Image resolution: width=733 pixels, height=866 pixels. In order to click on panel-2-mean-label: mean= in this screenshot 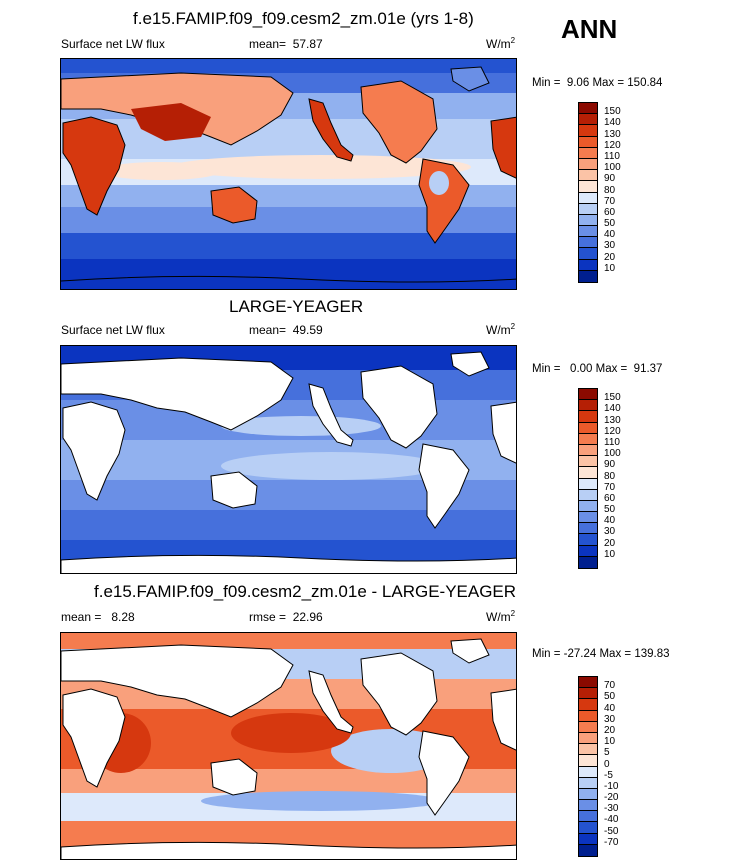, I will do `click(268, 330)`.